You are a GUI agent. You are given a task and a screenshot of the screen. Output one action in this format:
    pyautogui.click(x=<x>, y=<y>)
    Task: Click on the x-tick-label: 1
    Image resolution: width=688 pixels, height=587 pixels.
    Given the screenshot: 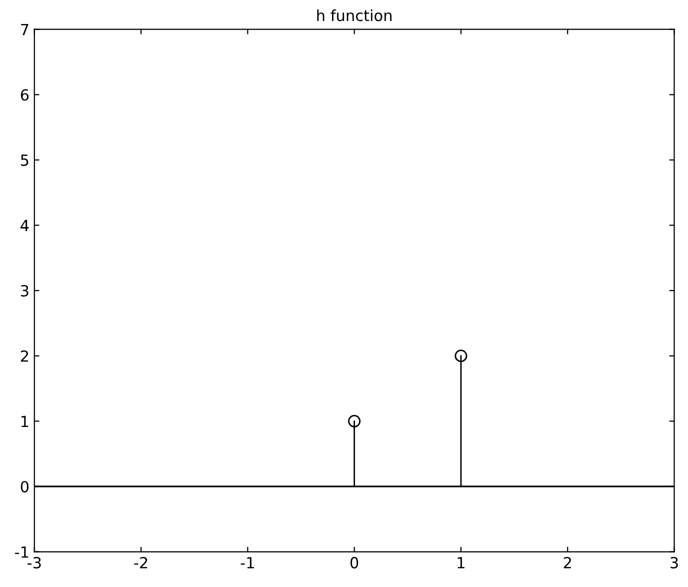 What is the action you would take?
    pyautogui.click(x=461, y=562)
    